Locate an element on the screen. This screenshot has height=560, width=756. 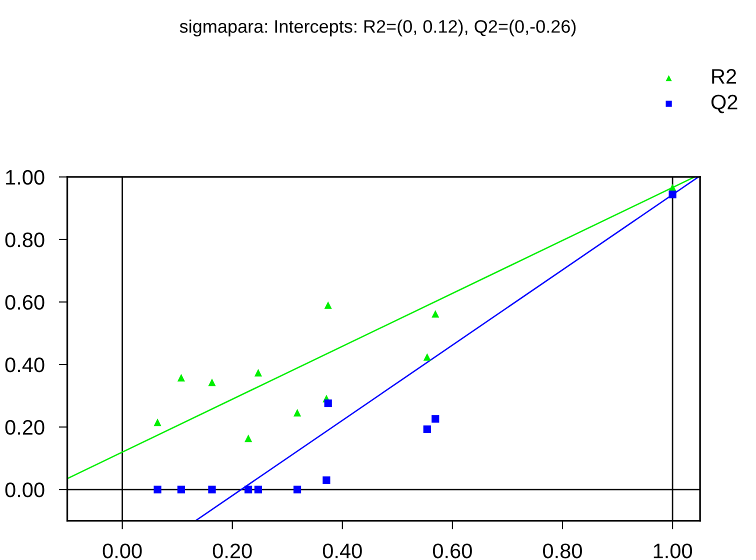
x-tick-label: 0.80 is located at coordinates (562, 551).